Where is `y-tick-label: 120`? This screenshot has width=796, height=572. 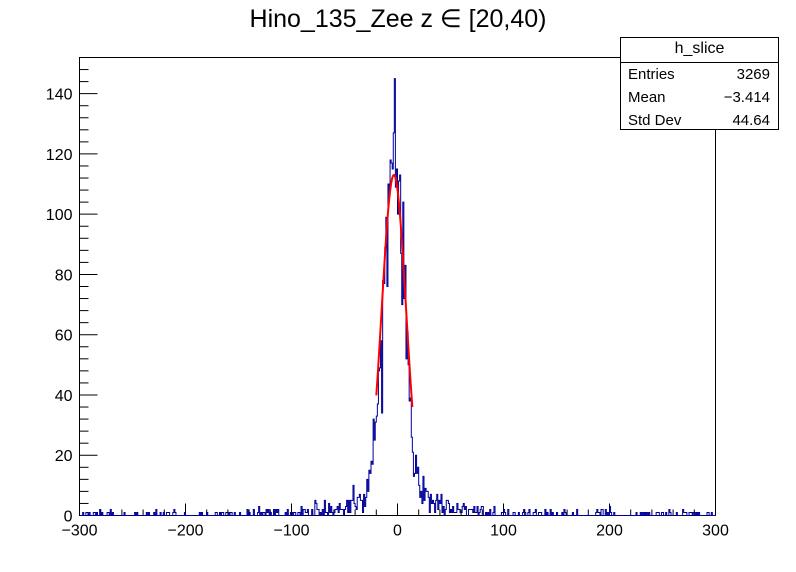 y-tick-label: 120 is located at coordinates (59, 155).